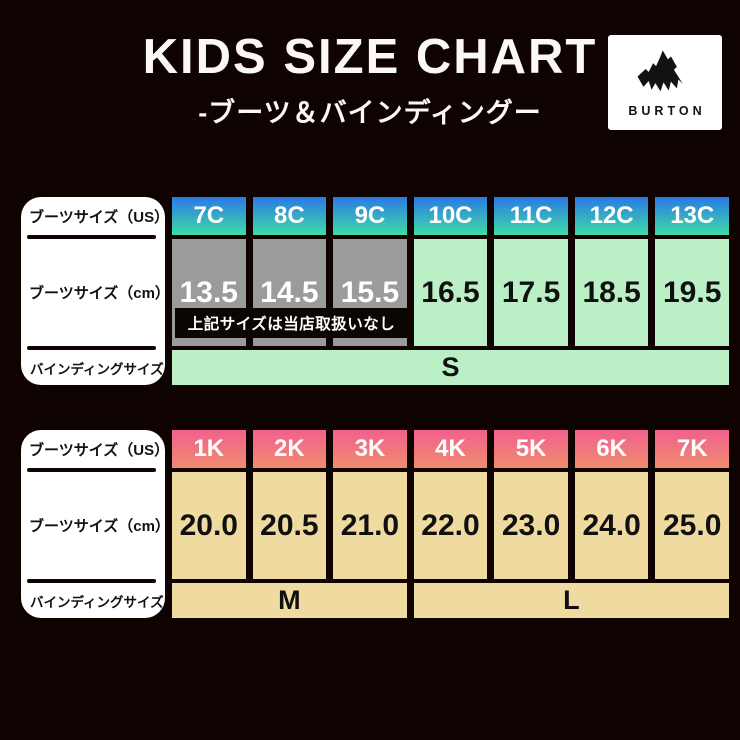 The image size is (740, 740). What do you see at coordinates (611, 525) in the screenshot?
I see `cm-size-cell: 24.0` at bounding box center [611, 525].